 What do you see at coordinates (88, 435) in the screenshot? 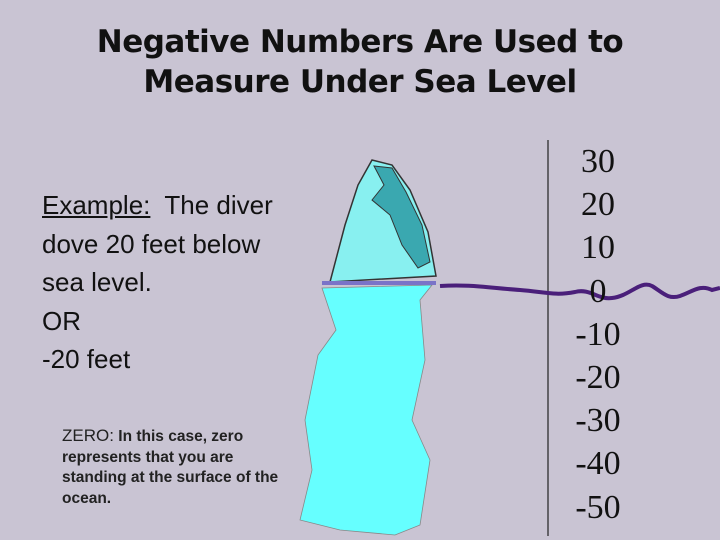
I see `zero-label: ZERO:` at bounding box center [88, 435].